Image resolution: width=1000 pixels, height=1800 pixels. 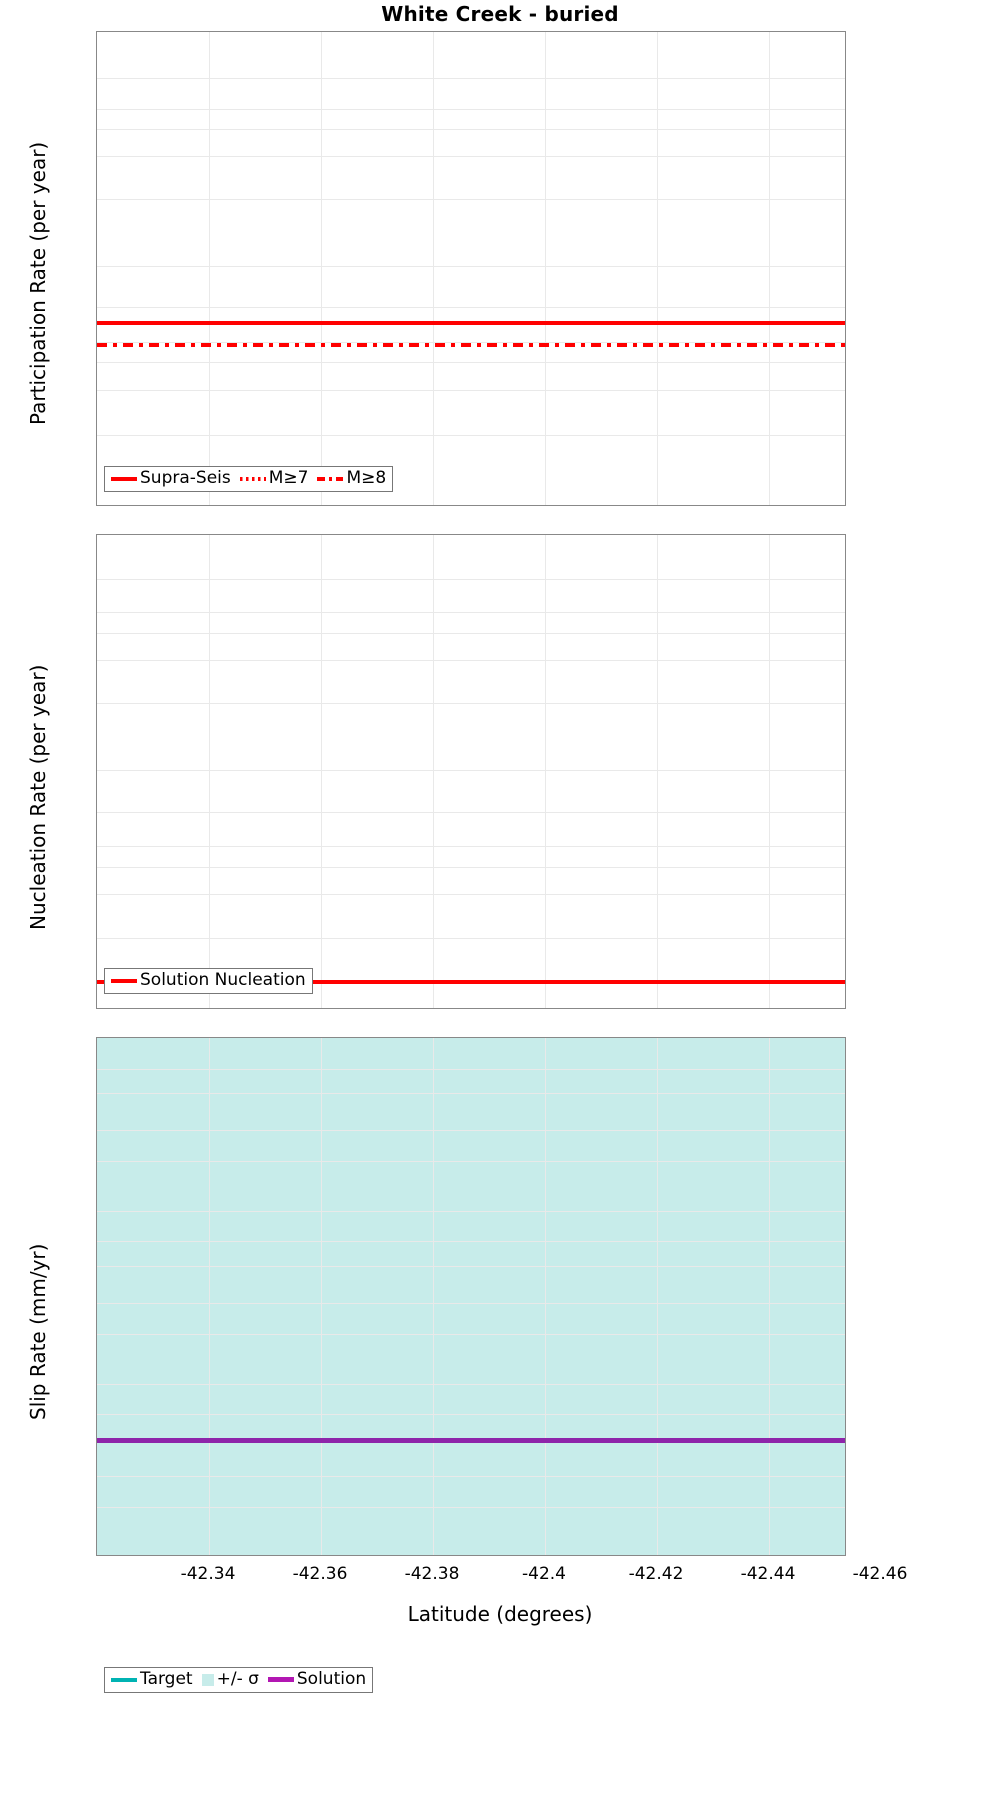 I want to click on xtick-2: -42.38, so click(x=432, y=1574).